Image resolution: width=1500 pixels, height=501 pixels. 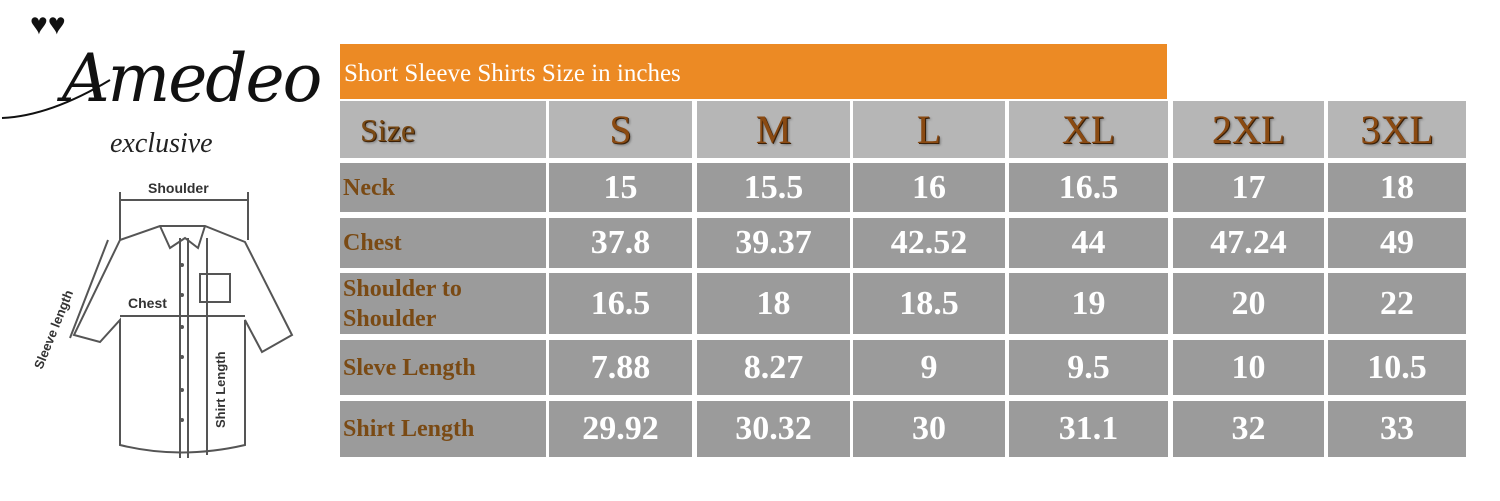 I want to click on measurement-cell: 17, so click(x=1248, y=187).